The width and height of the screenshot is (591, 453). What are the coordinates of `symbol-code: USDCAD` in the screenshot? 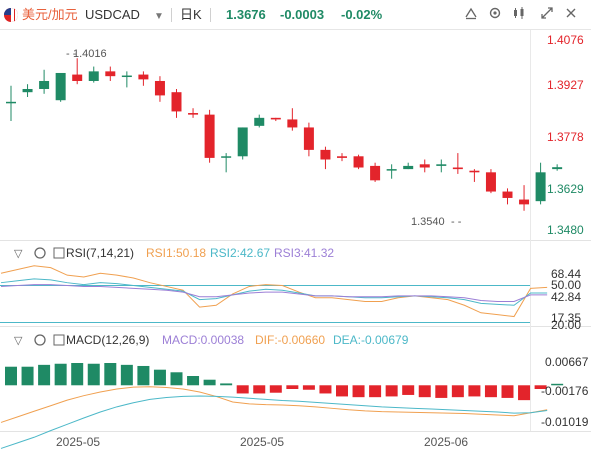 It's located at (112, 14).